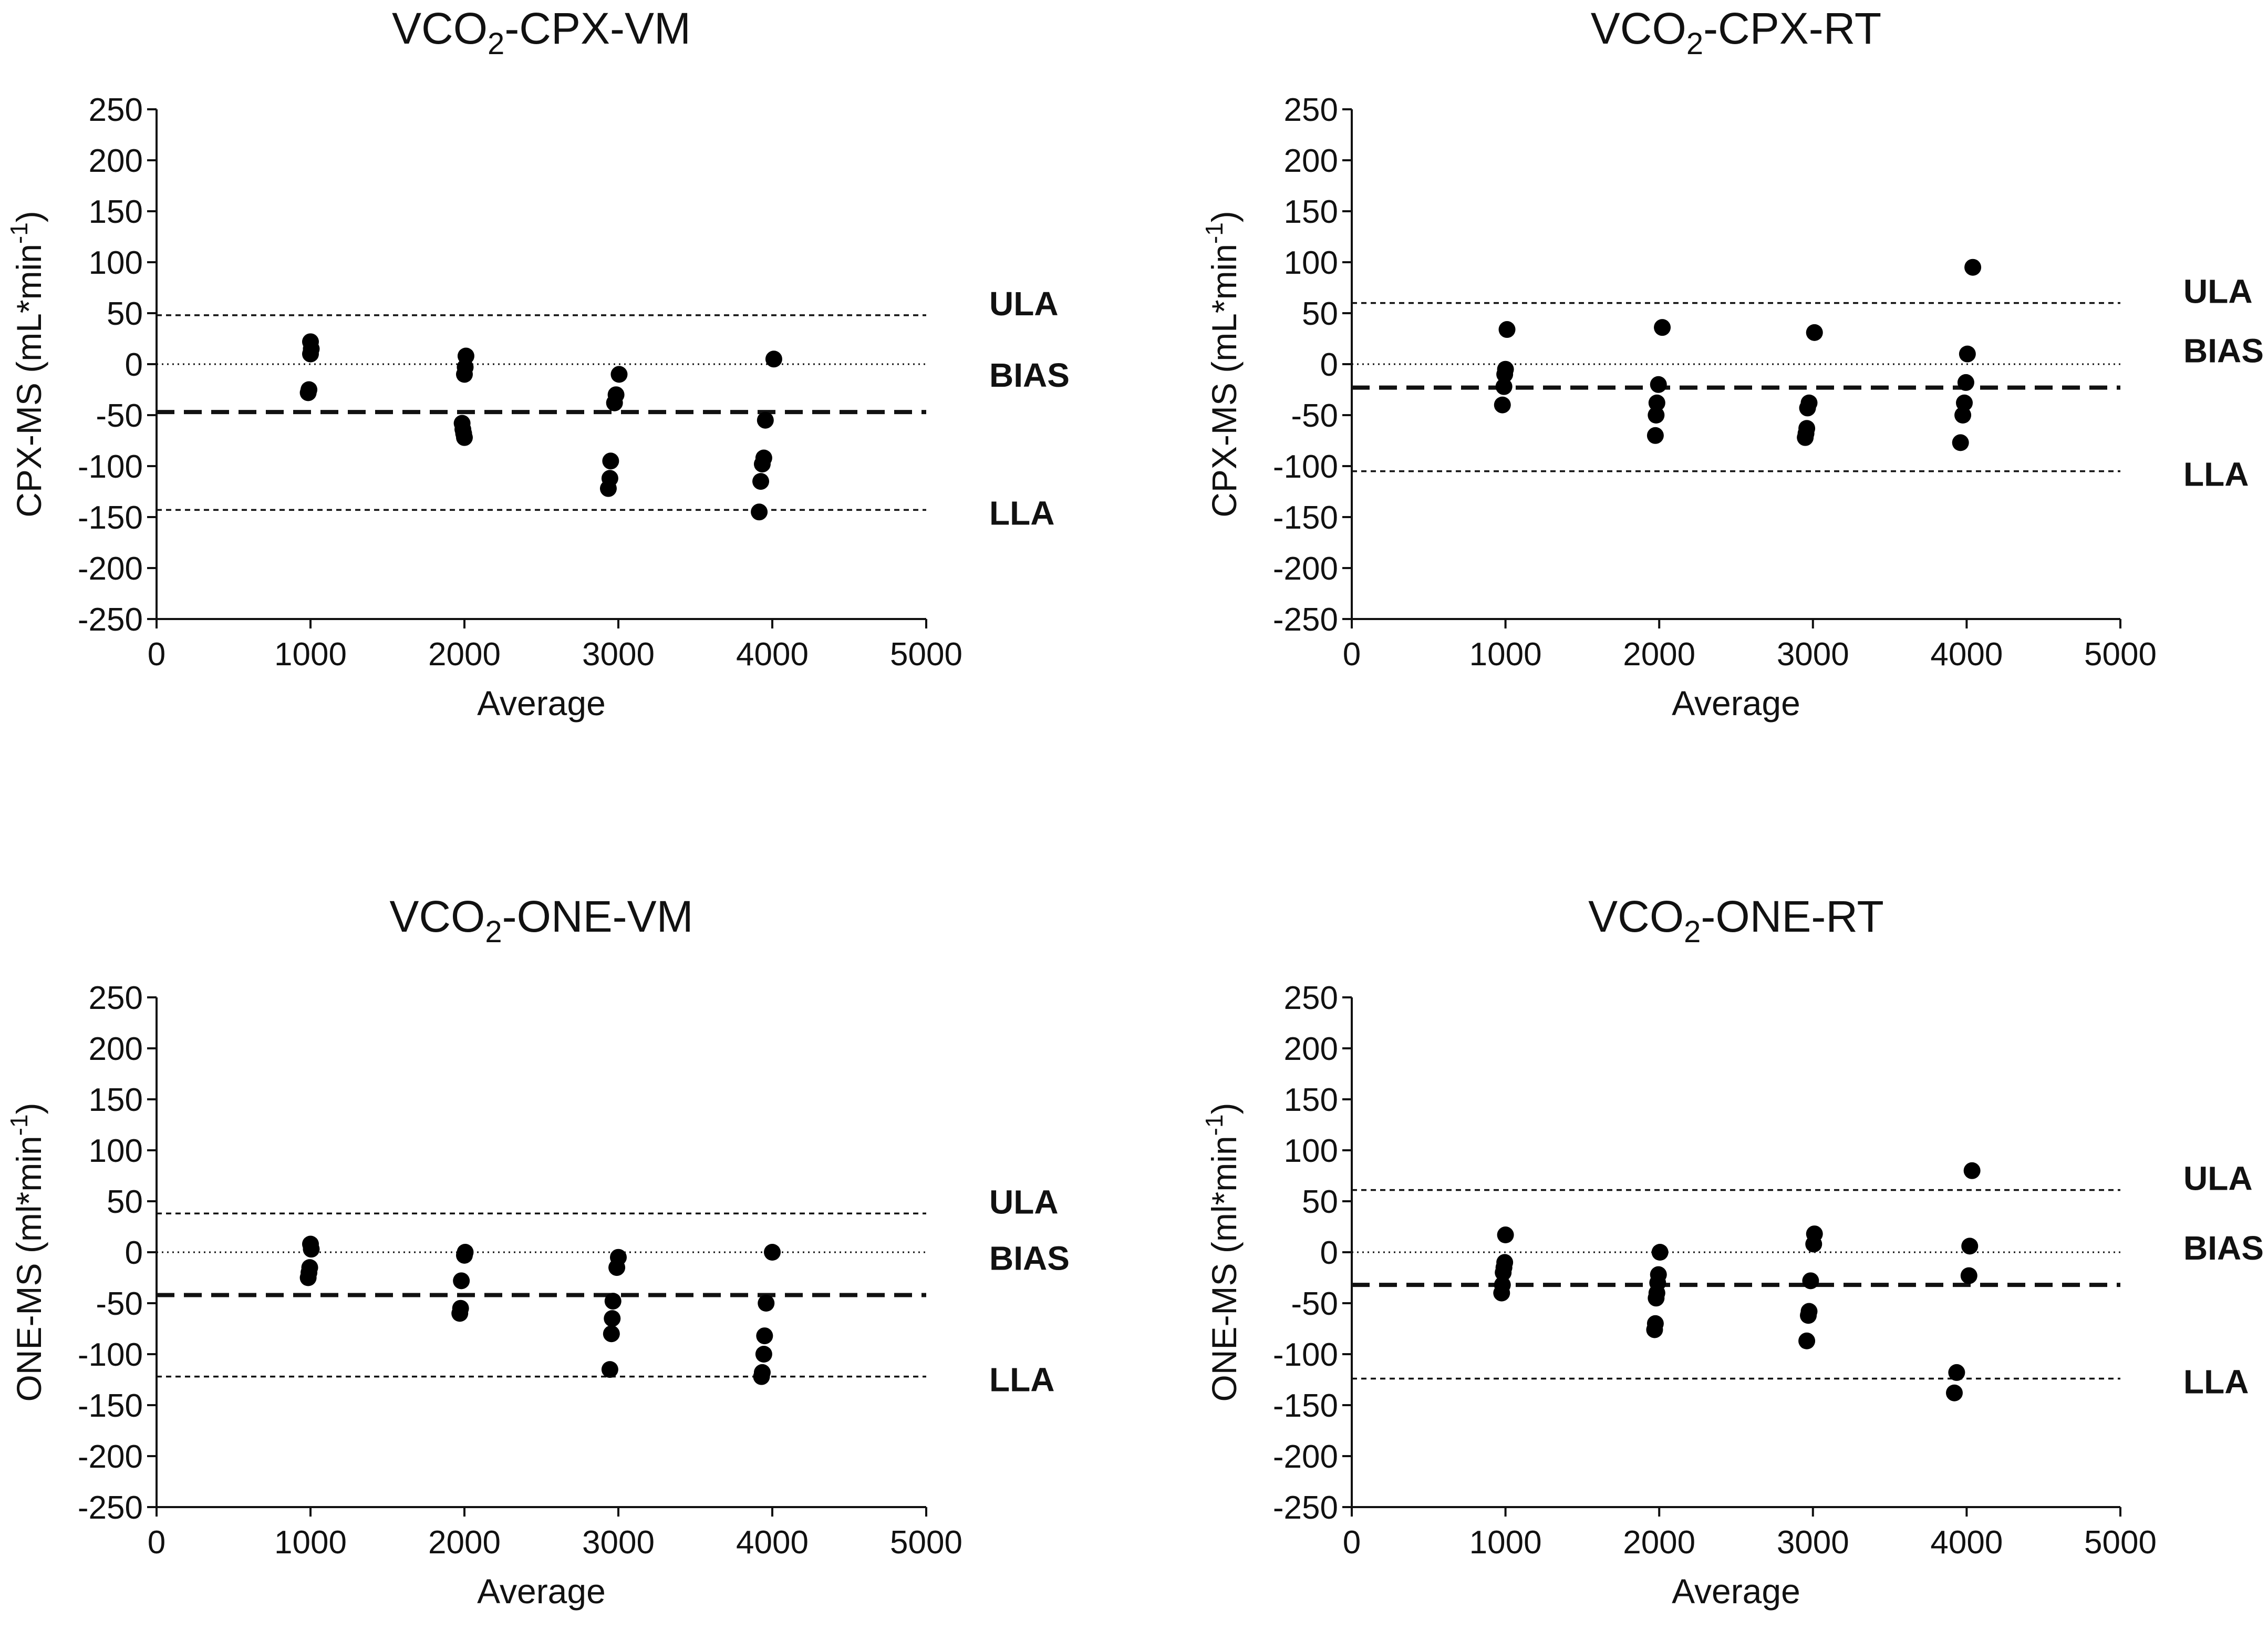 The height and width of the screenshot is (1629, 2268). Describe the element at coordinates (2120, 654) in the screenshot. I see `x-tick-label: 5000` at that location.